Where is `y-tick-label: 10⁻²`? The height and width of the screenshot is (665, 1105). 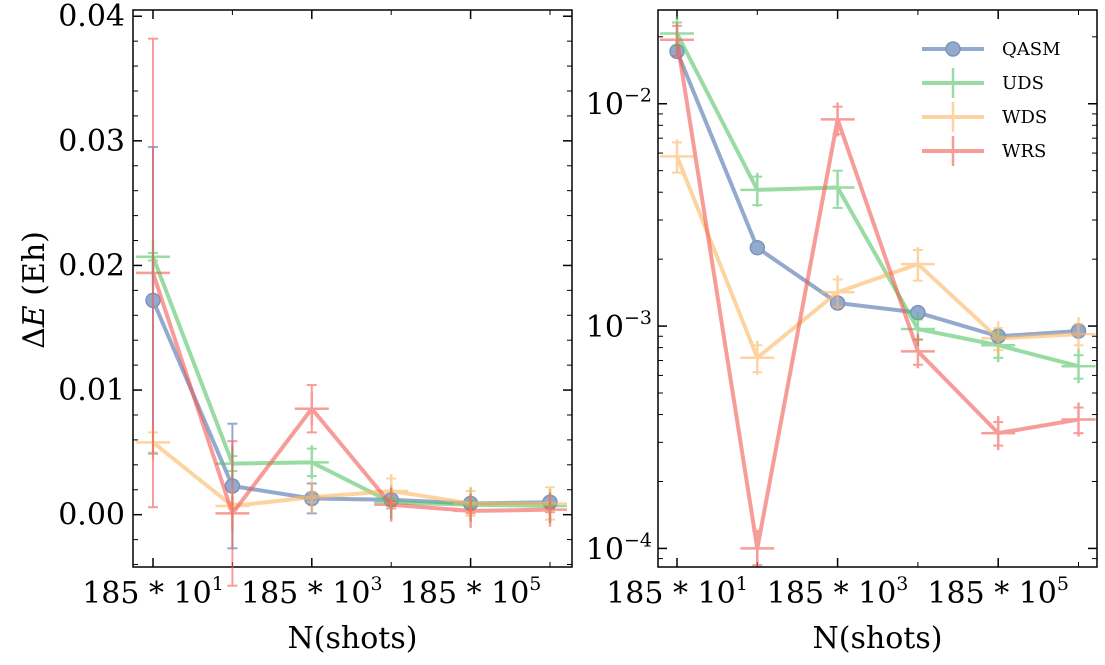
y-tick-label: 10⁻² is located at coordinates (619, 104).